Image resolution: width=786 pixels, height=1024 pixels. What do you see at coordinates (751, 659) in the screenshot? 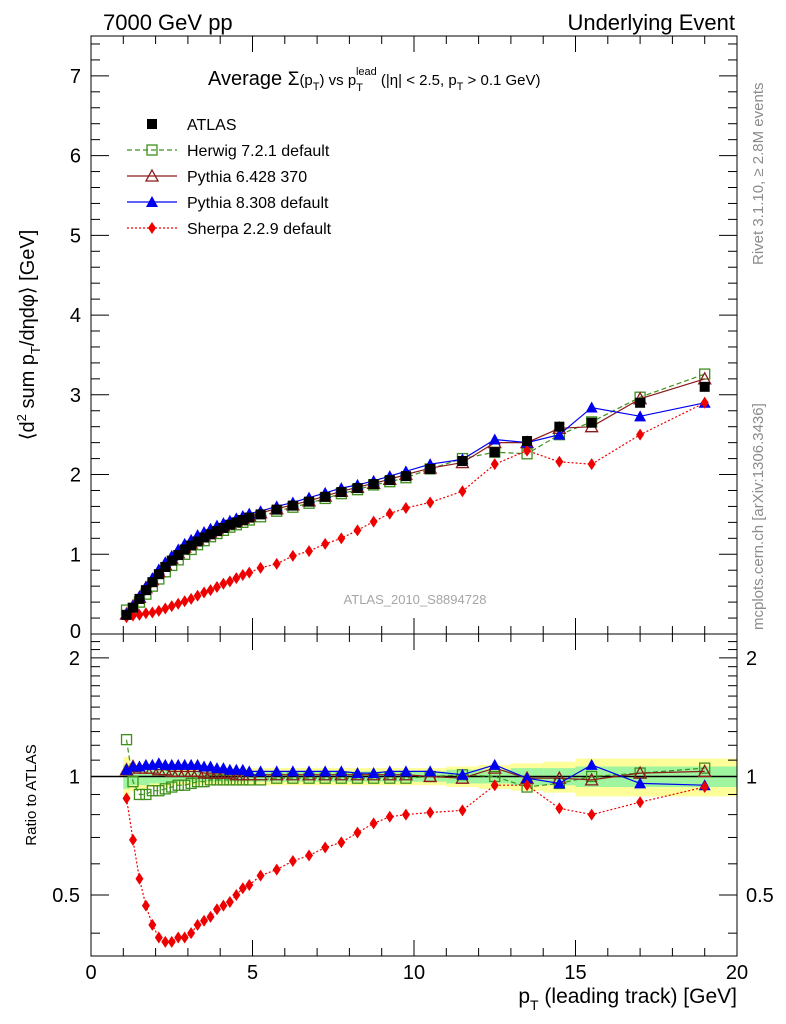
I see `ratio-y-tick-label-right: 2` at bounding box center [751, 659].